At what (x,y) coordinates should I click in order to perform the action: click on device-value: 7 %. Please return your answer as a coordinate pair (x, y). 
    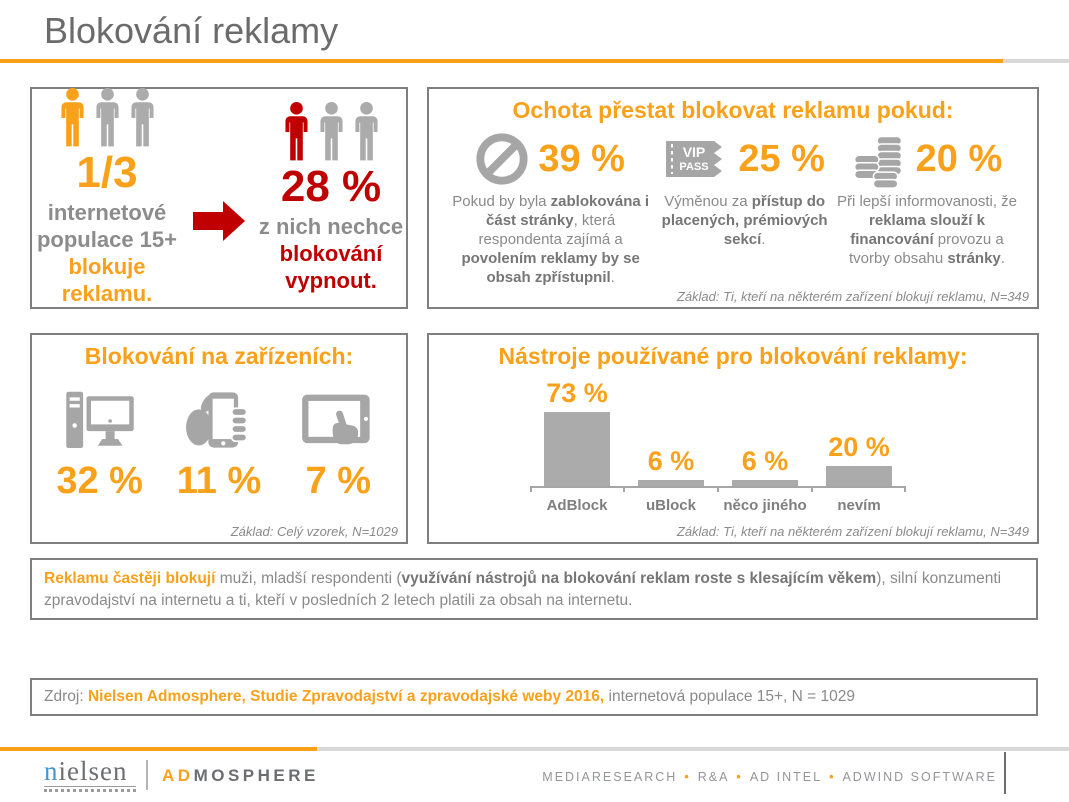
    Looking at the image, I should click on (338, 481).